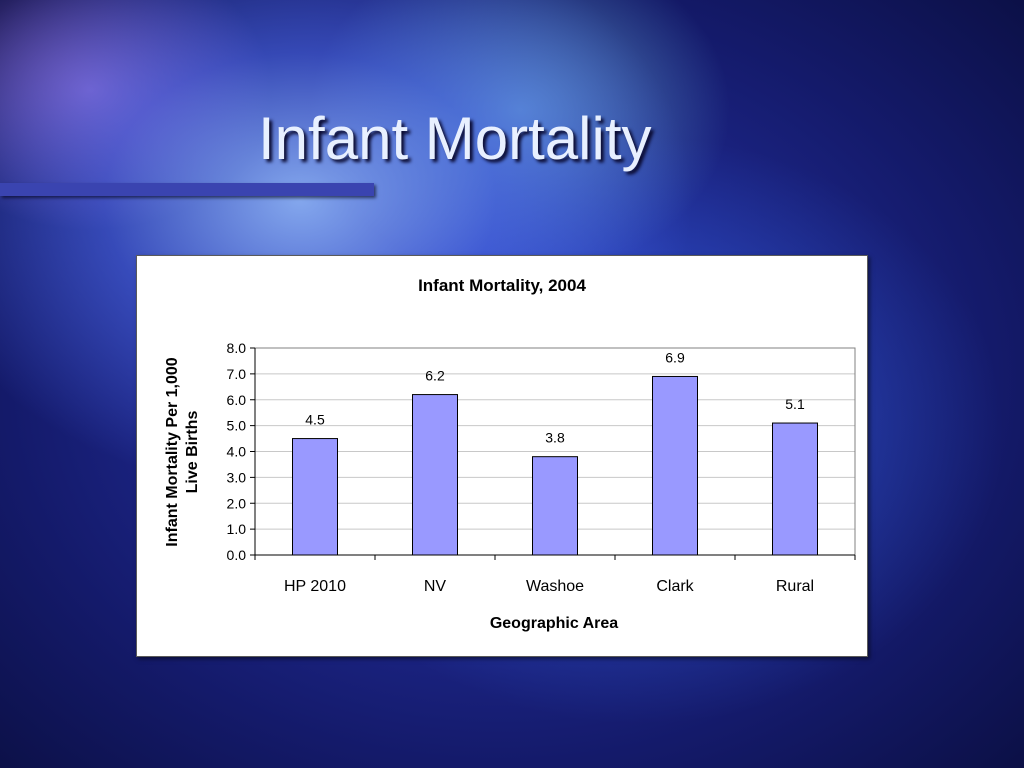 Image resolution: width=1024 pixels, height=768 pixels. I want to click on x-tick-label: HP 2010, so click(315, 586).